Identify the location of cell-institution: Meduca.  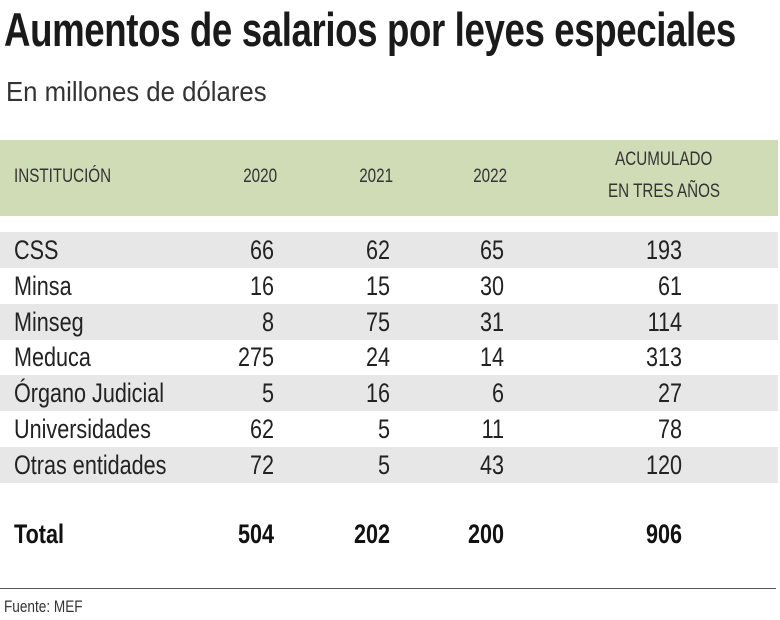
(52, 357).